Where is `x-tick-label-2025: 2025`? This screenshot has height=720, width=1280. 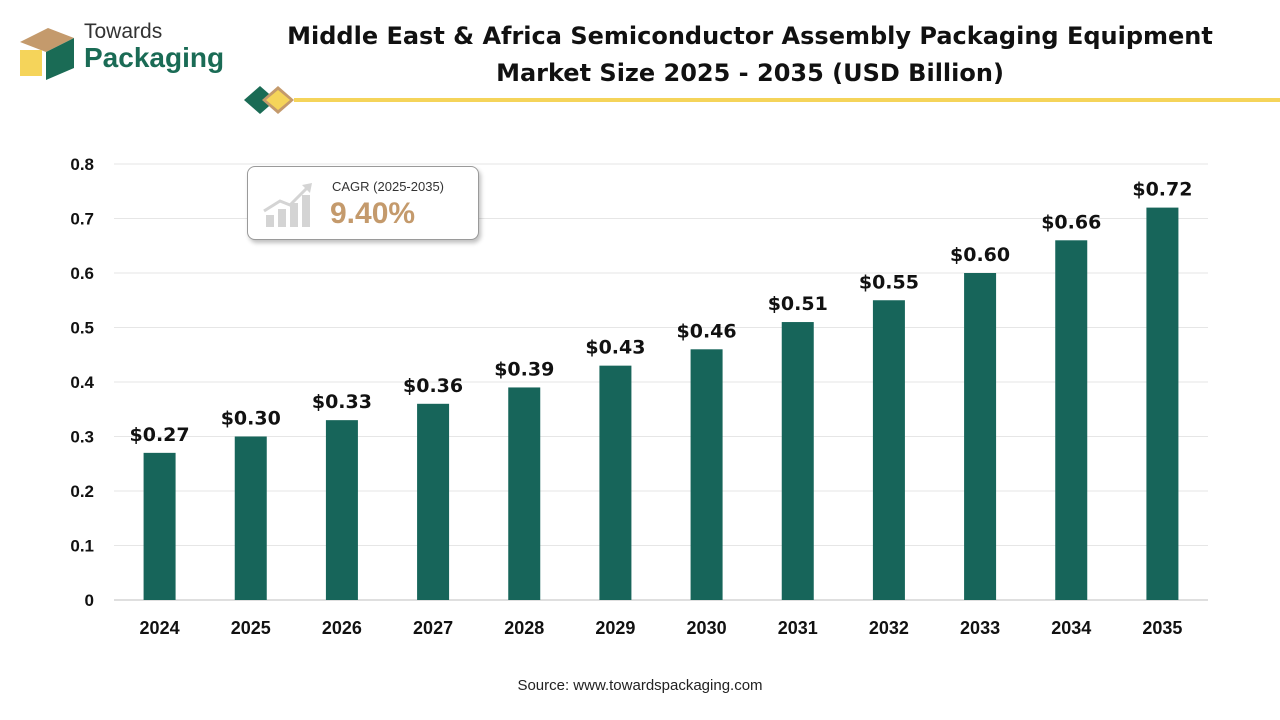 x-tick-label-2025: 2025 is located at coordinates (251, 628).